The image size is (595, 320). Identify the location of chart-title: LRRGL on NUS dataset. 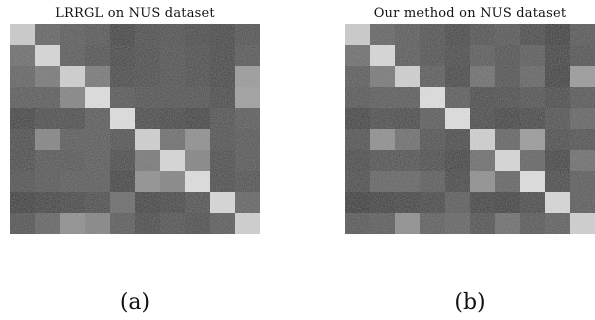
(135, 13).